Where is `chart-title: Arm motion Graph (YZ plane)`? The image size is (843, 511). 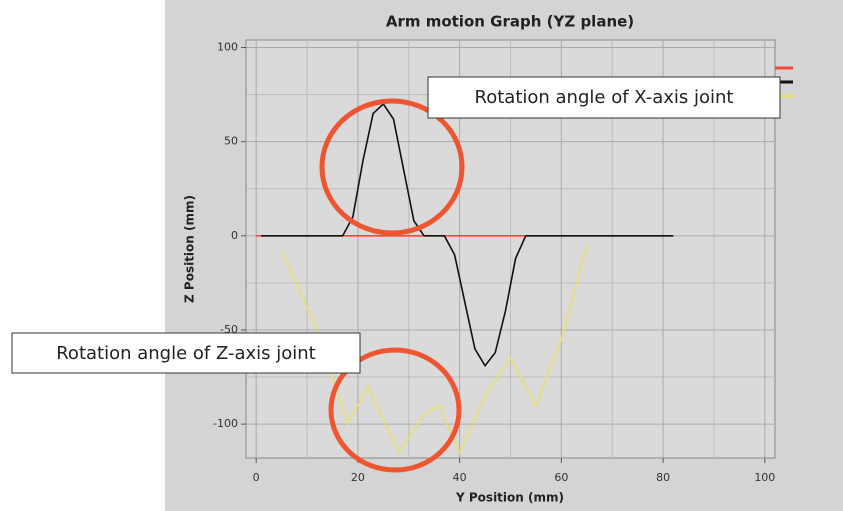
chart-title: Arm motion Graph (YZ plane) is located at coordinates (510, 22).